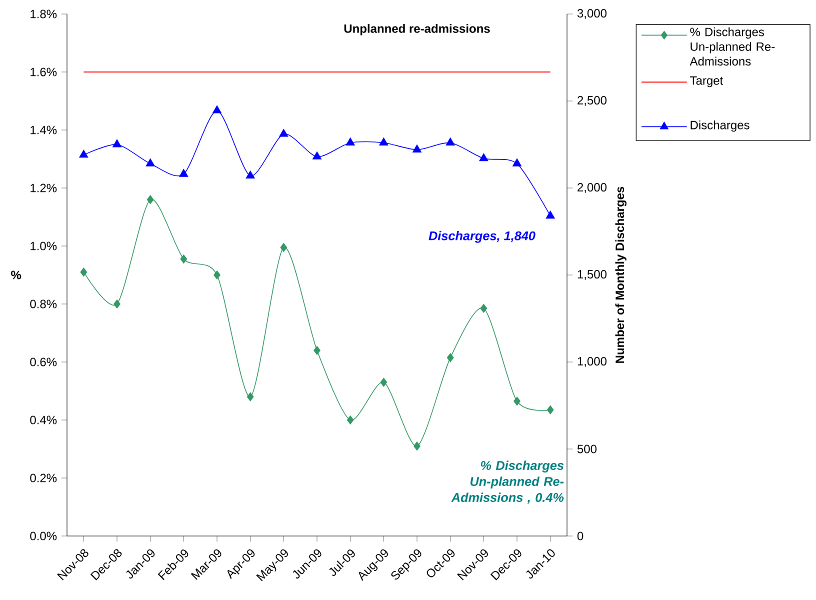 The width and height of the screenshot is (816, 600). What do you see at coordinates (43, 362) in the screenshot?
I see `y-tick-label: 0.6%` at bounding box center [43, 362].